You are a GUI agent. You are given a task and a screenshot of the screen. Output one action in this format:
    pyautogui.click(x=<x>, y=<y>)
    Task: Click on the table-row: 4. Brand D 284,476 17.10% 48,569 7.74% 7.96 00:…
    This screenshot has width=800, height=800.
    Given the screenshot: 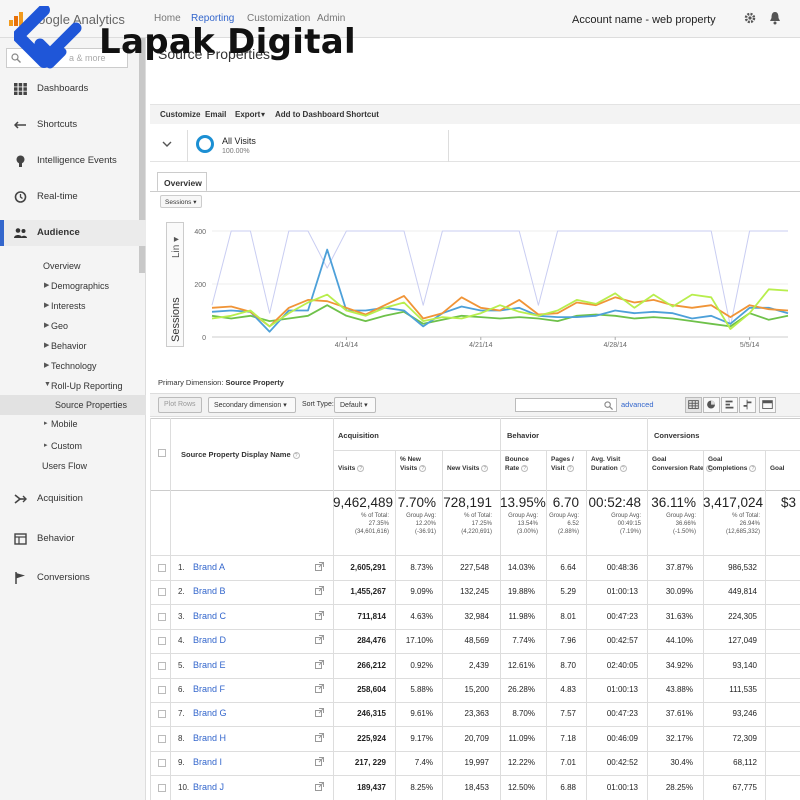 What is the action you would take?
    pyautogui.click(x=475, y=641)
    